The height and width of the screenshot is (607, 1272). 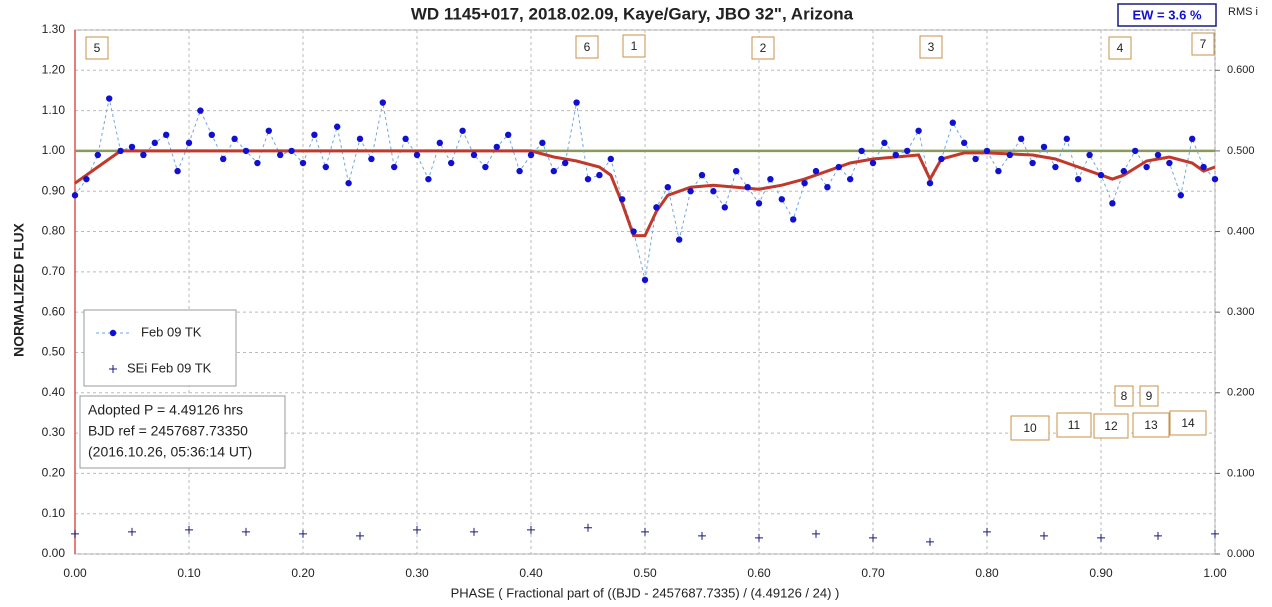 What do you see at coordinates (587, 47) in the screenshot?
I see `phase-marker-label: 6` at bounding box center [587, 47].